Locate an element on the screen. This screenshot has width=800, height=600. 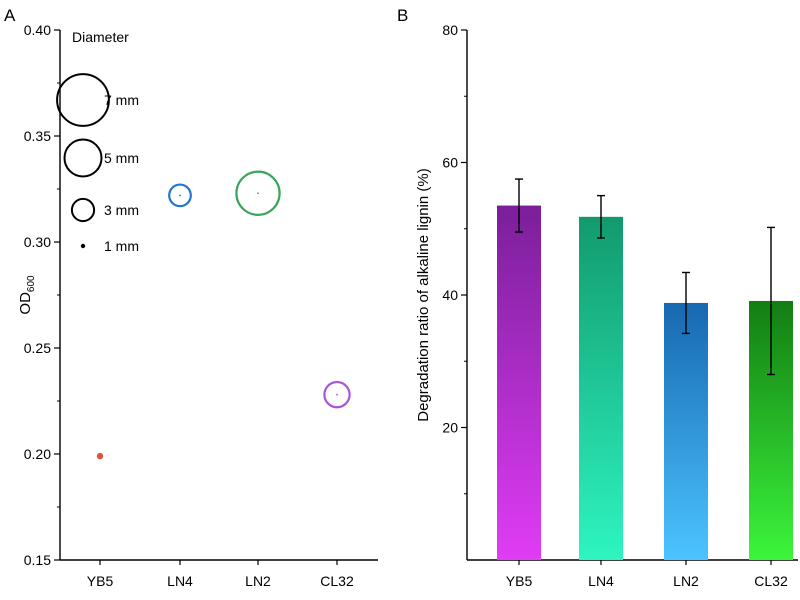
panel-a-y-tick-label: 0.25 is located at coordinates (37, 348).